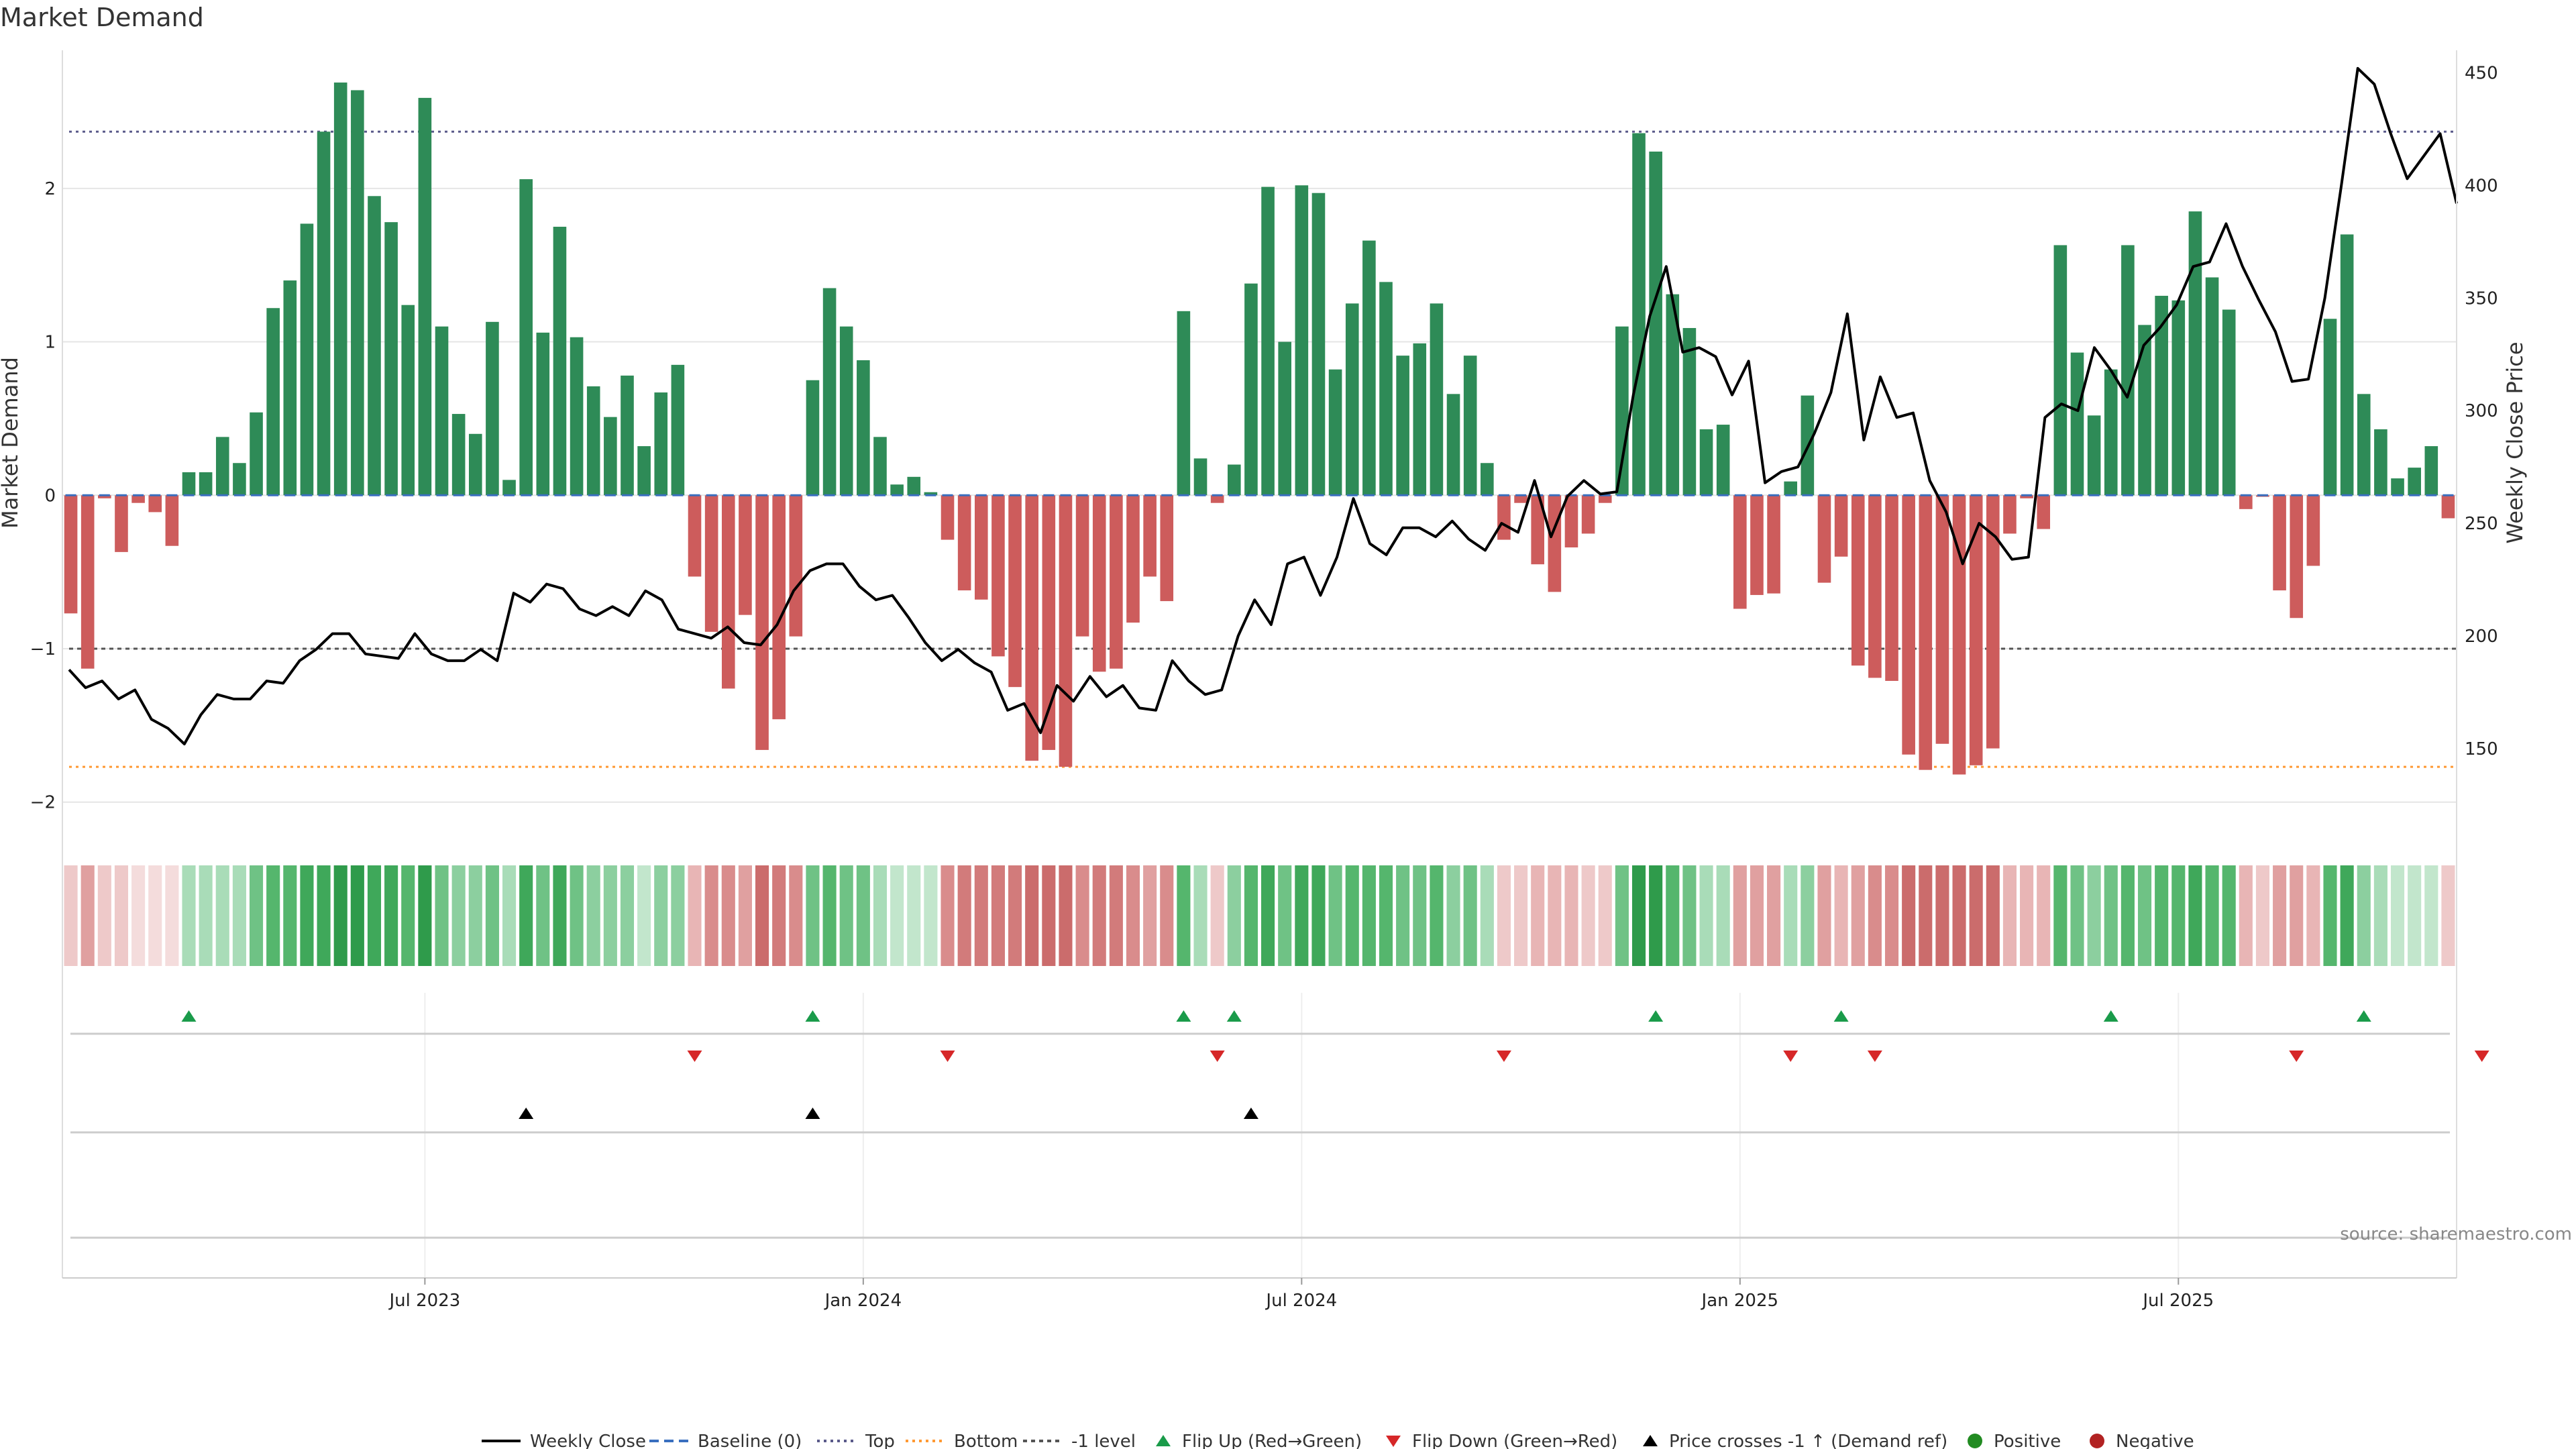 The image size is (2576, 1449). I want to click on x-tick-label: Jul 2023, so click(424, 1301).